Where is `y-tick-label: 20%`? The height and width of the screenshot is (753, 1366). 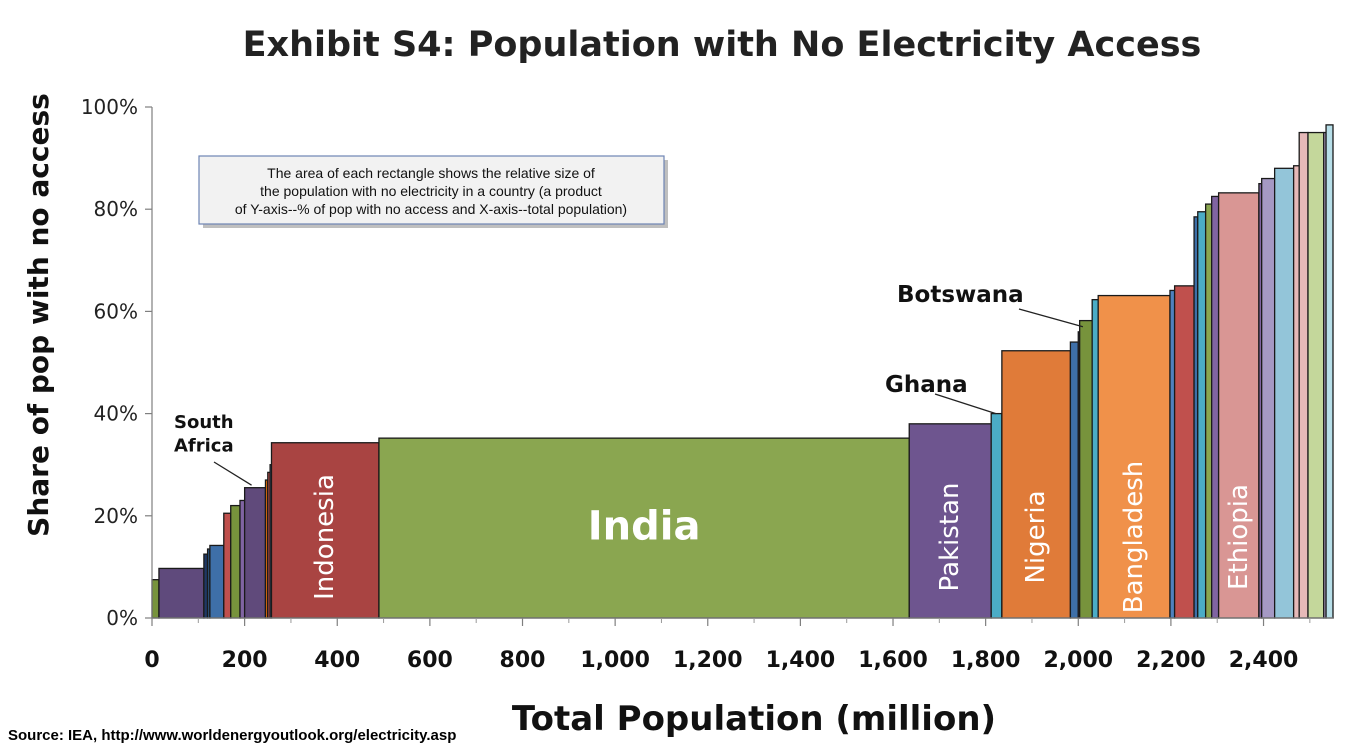 y-tick-label: 20% is located at coordinates (116, 516).